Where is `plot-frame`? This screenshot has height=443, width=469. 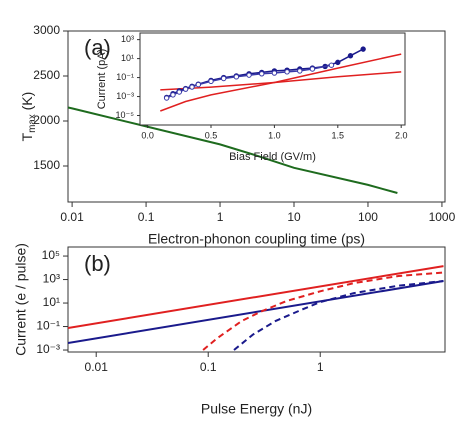 plot-frame is located at coordinates (272, 79).